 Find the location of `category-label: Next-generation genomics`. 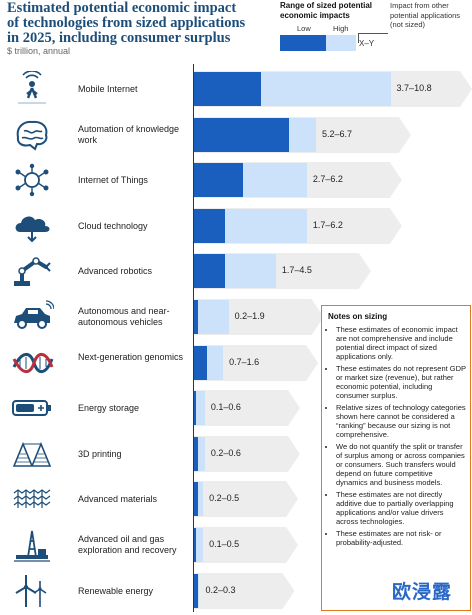

category-label: Next-generation genomics is located at coordinates (131, 356).